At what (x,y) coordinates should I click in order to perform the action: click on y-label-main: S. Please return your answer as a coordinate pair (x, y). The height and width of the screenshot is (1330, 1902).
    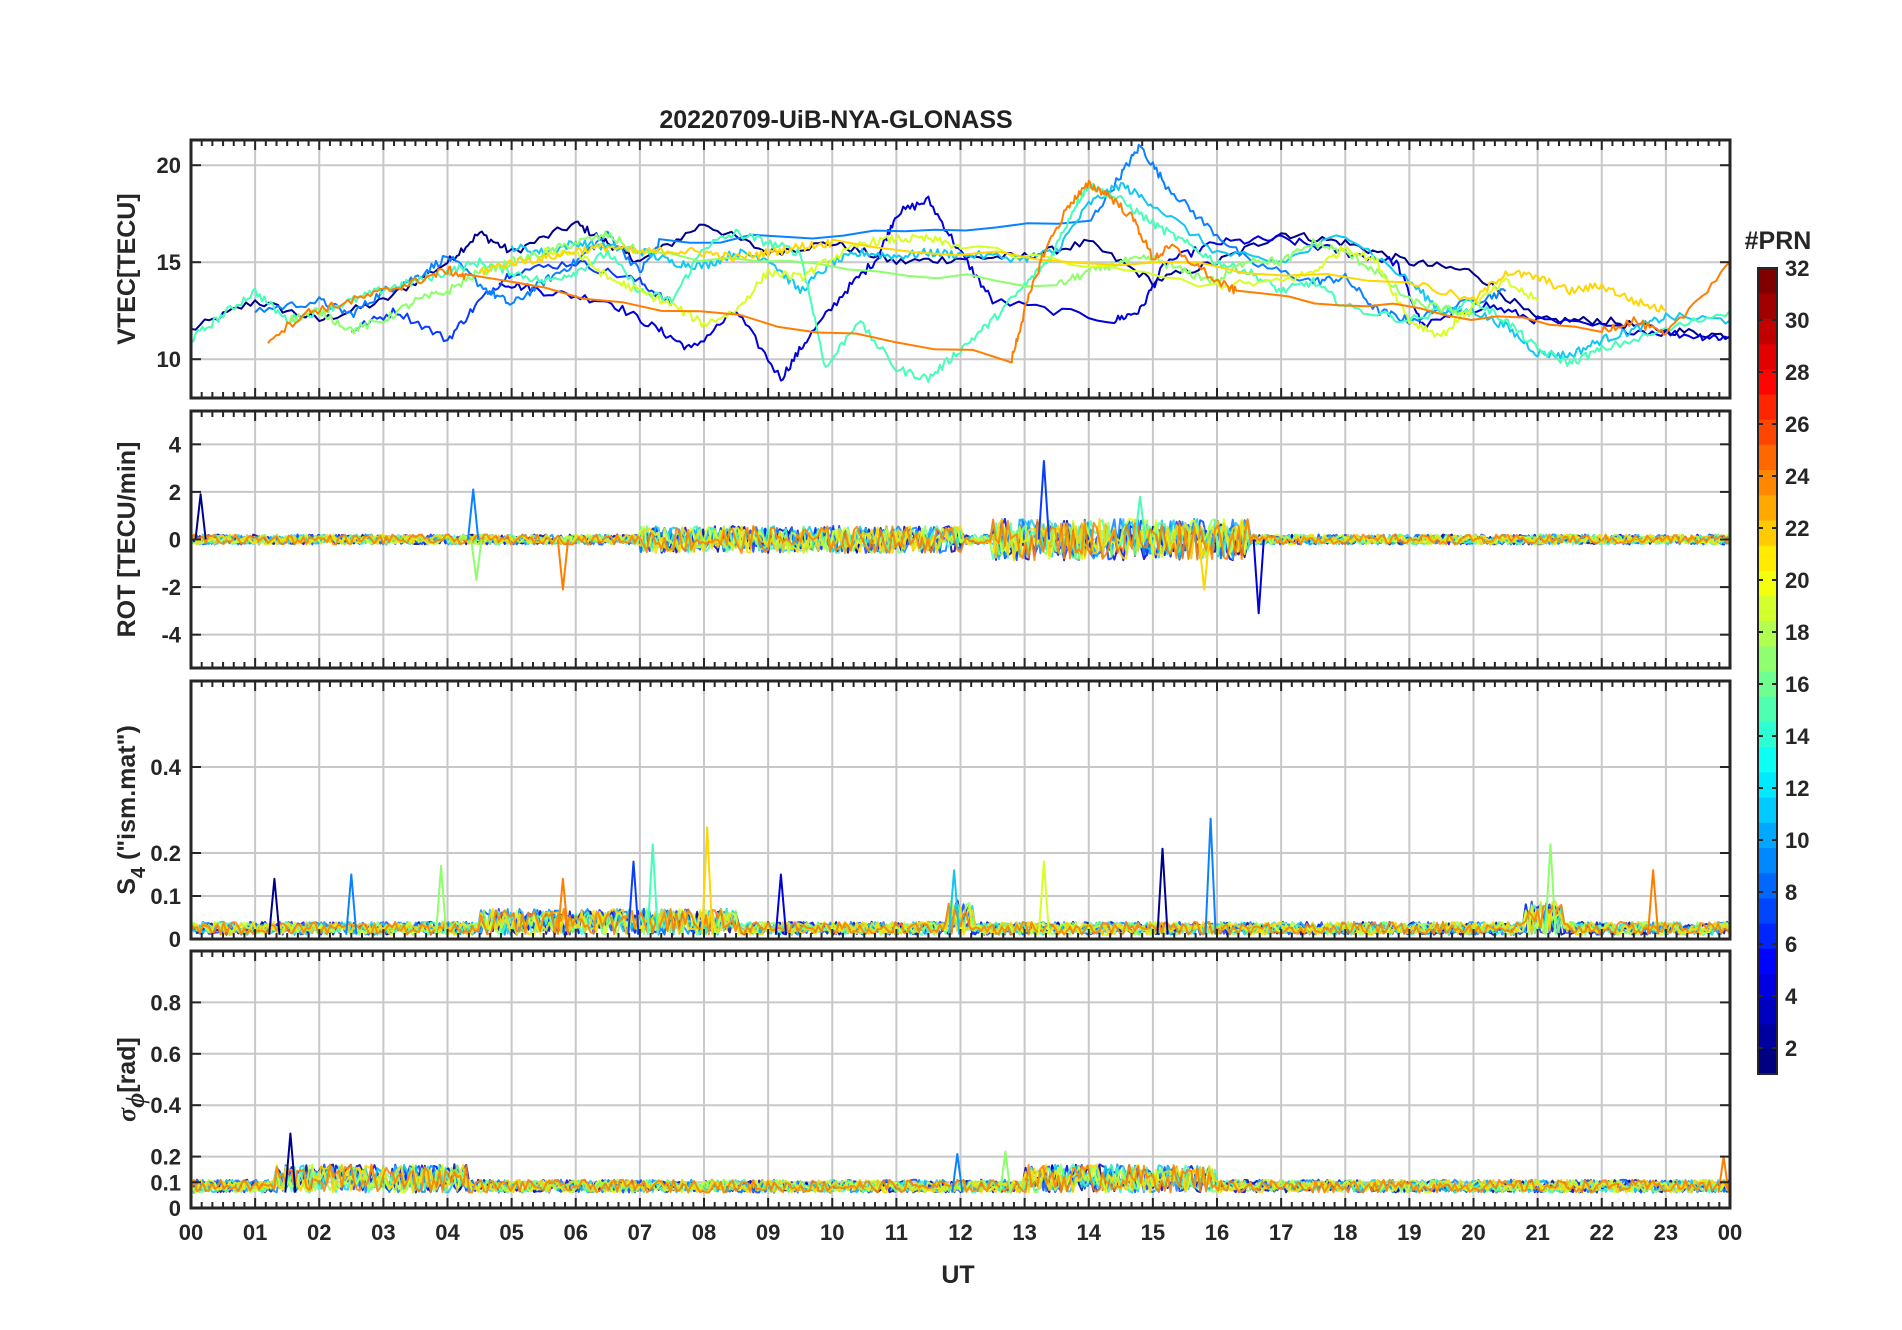
    Looking at the image, I should click on (127, 886).